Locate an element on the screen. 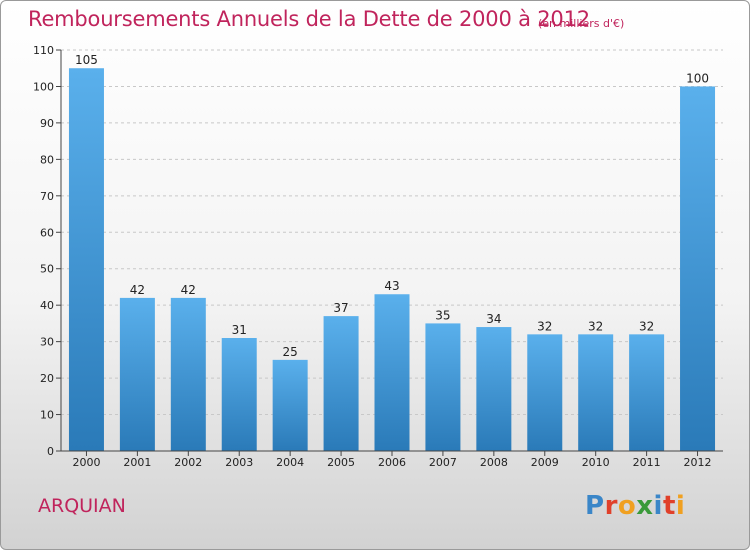 The image size is (750, 550). commune-name: ARQUIAN is located at coordinates (82, 506).